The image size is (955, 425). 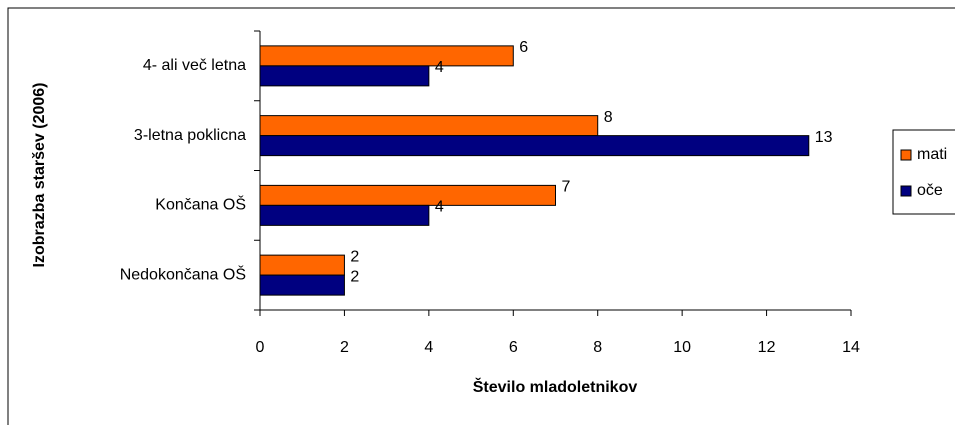 I want to click on x-tick-label: 10, so click(x=682, y=347).